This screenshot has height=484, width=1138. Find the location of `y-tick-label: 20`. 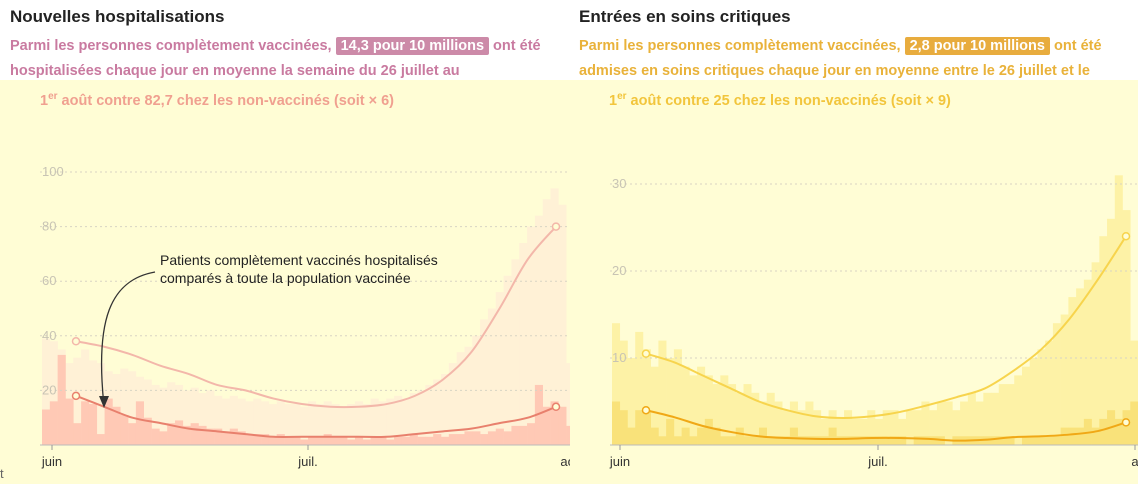

y-tick-label: 20 is located at coordinates (619, 270).